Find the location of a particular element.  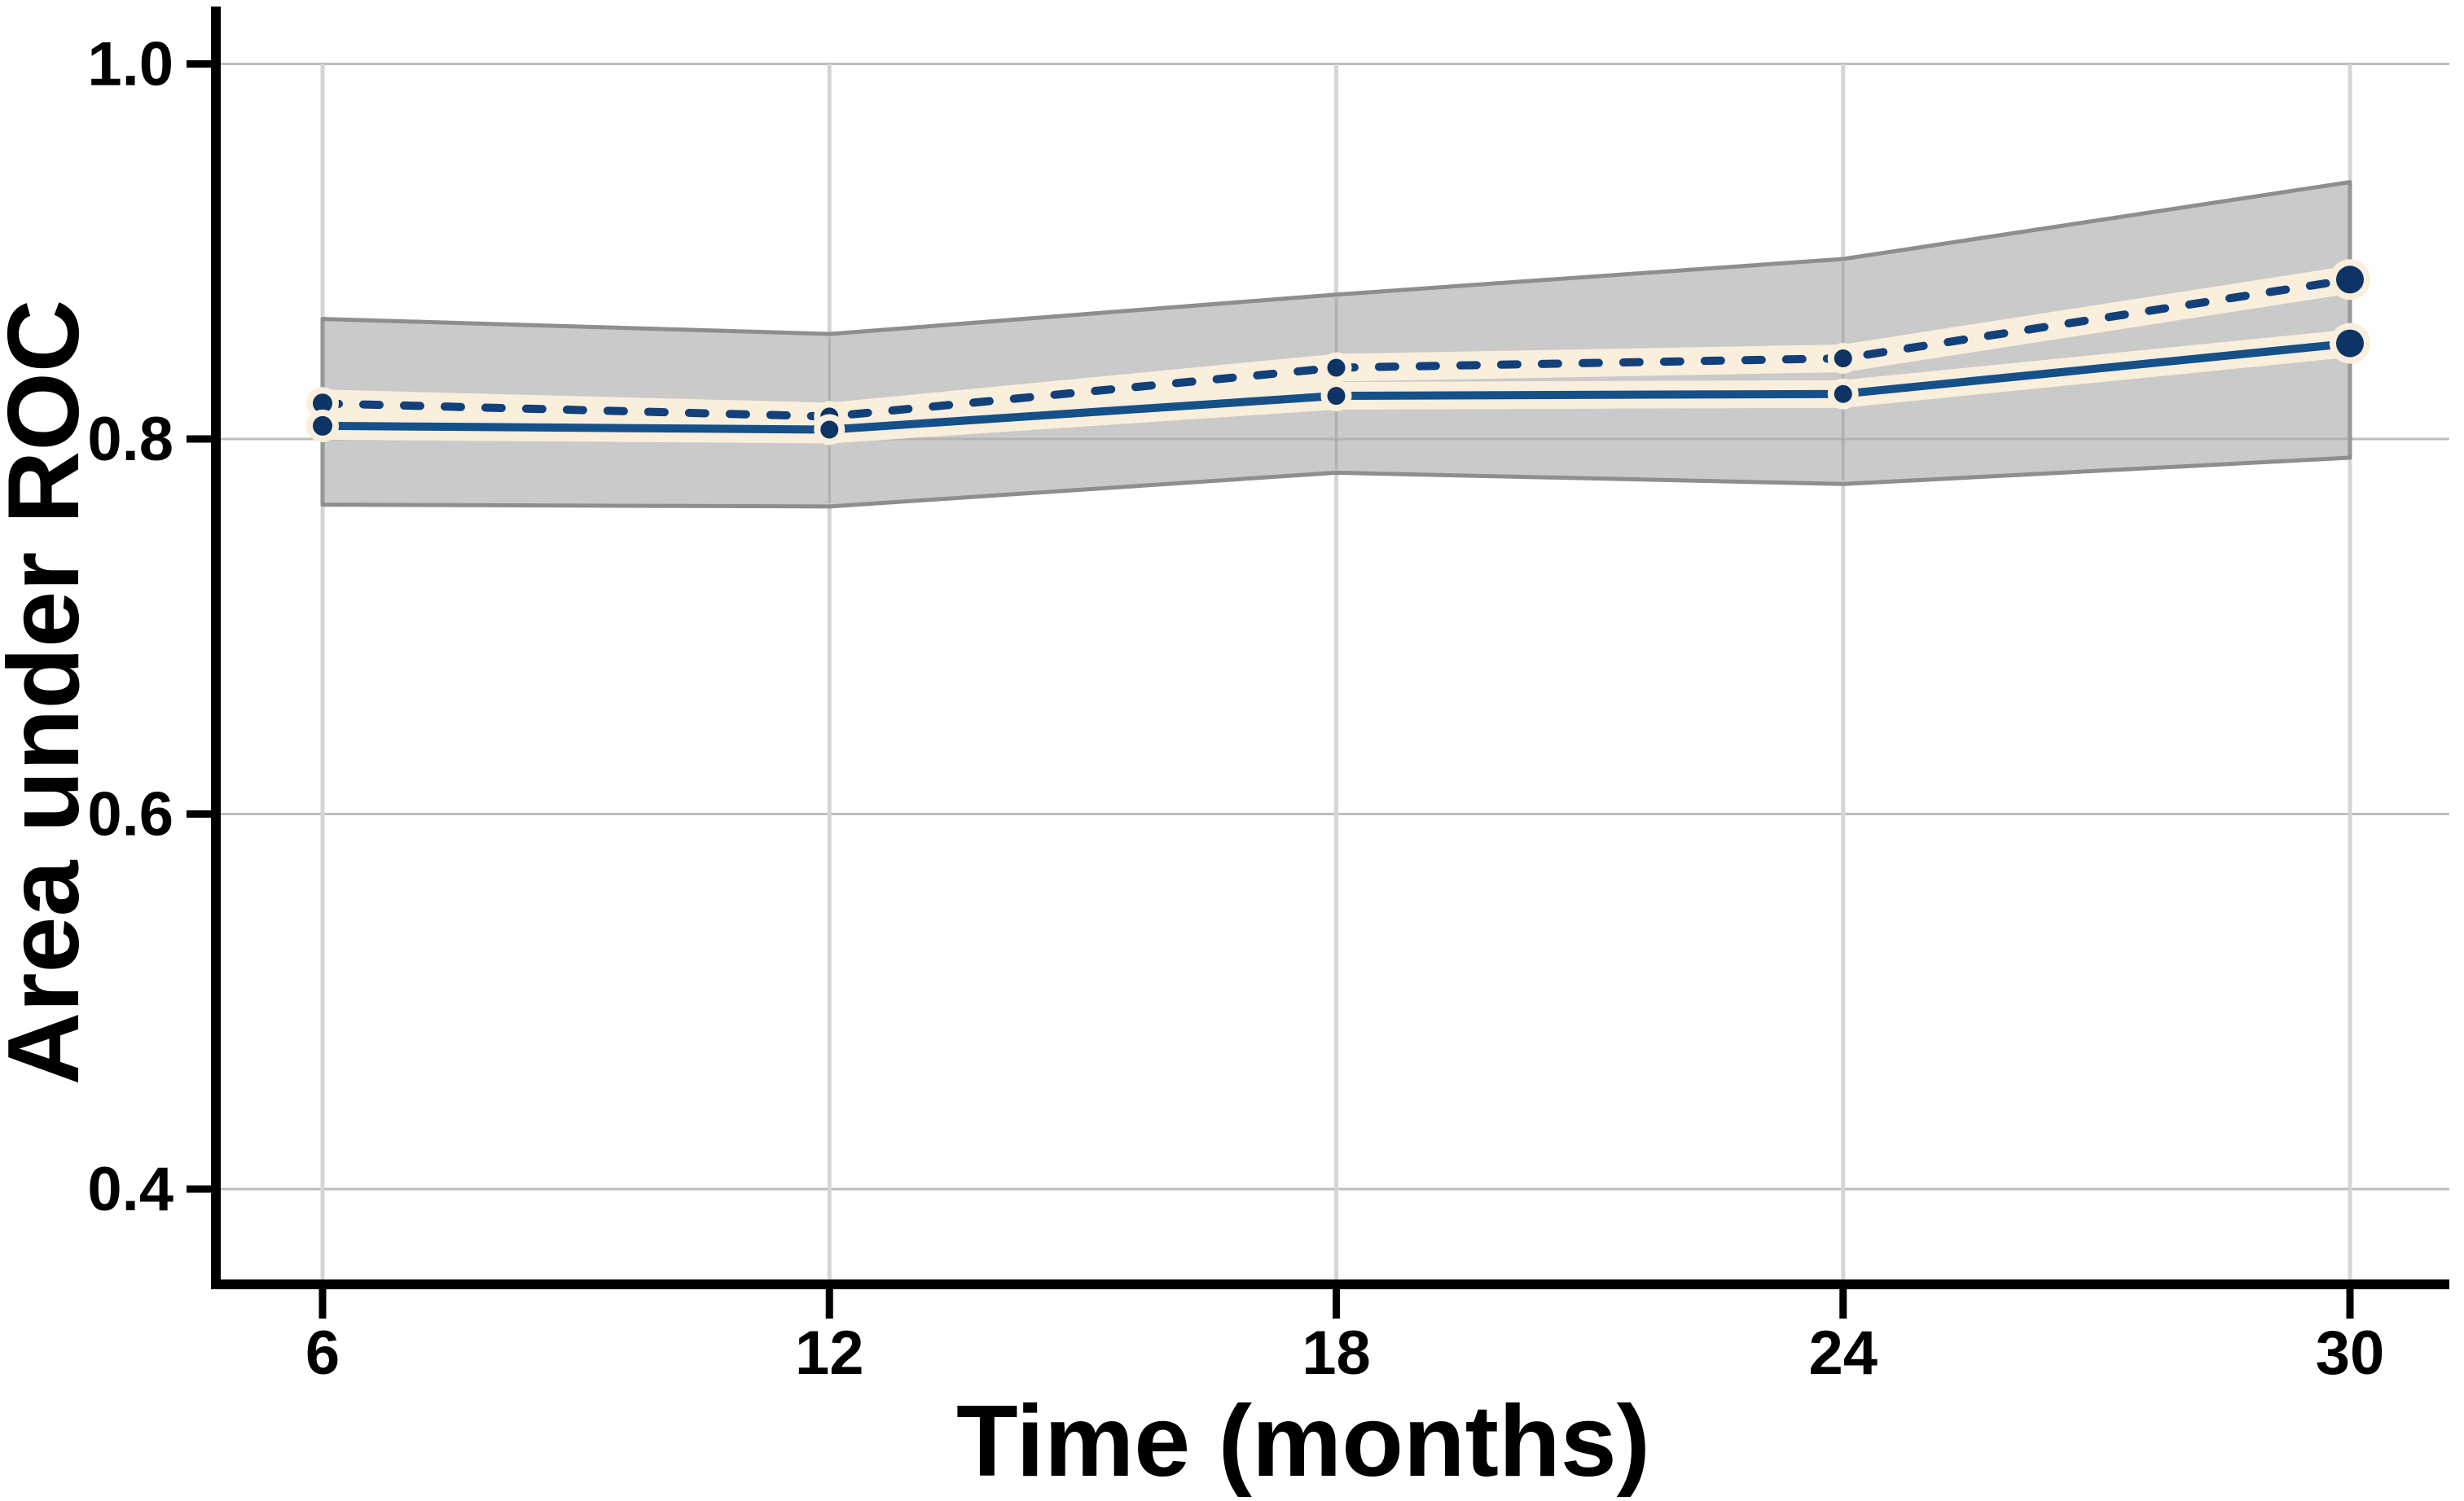

x-axis-title: Time (months) is located at coordinates (1303, 1441).